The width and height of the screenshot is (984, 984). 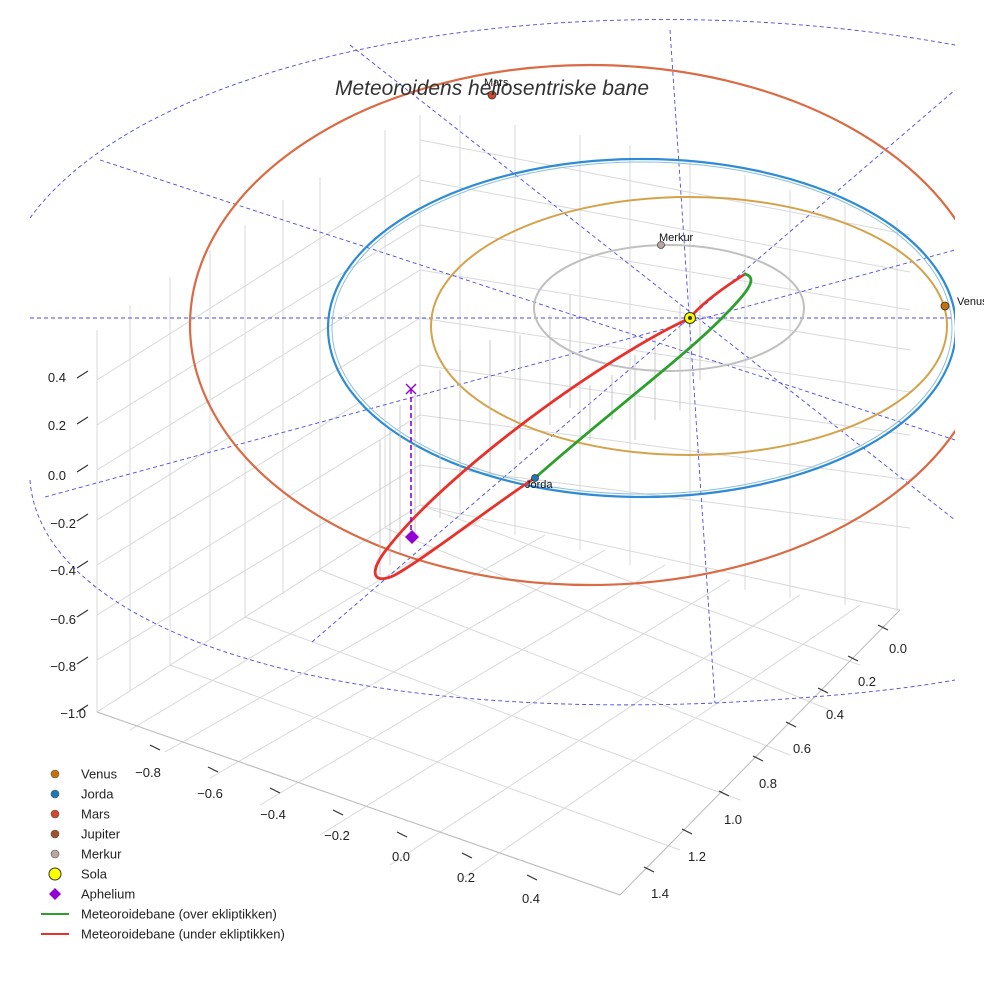 I want to click on legend-label: Mars, so click(x=95, y=814).